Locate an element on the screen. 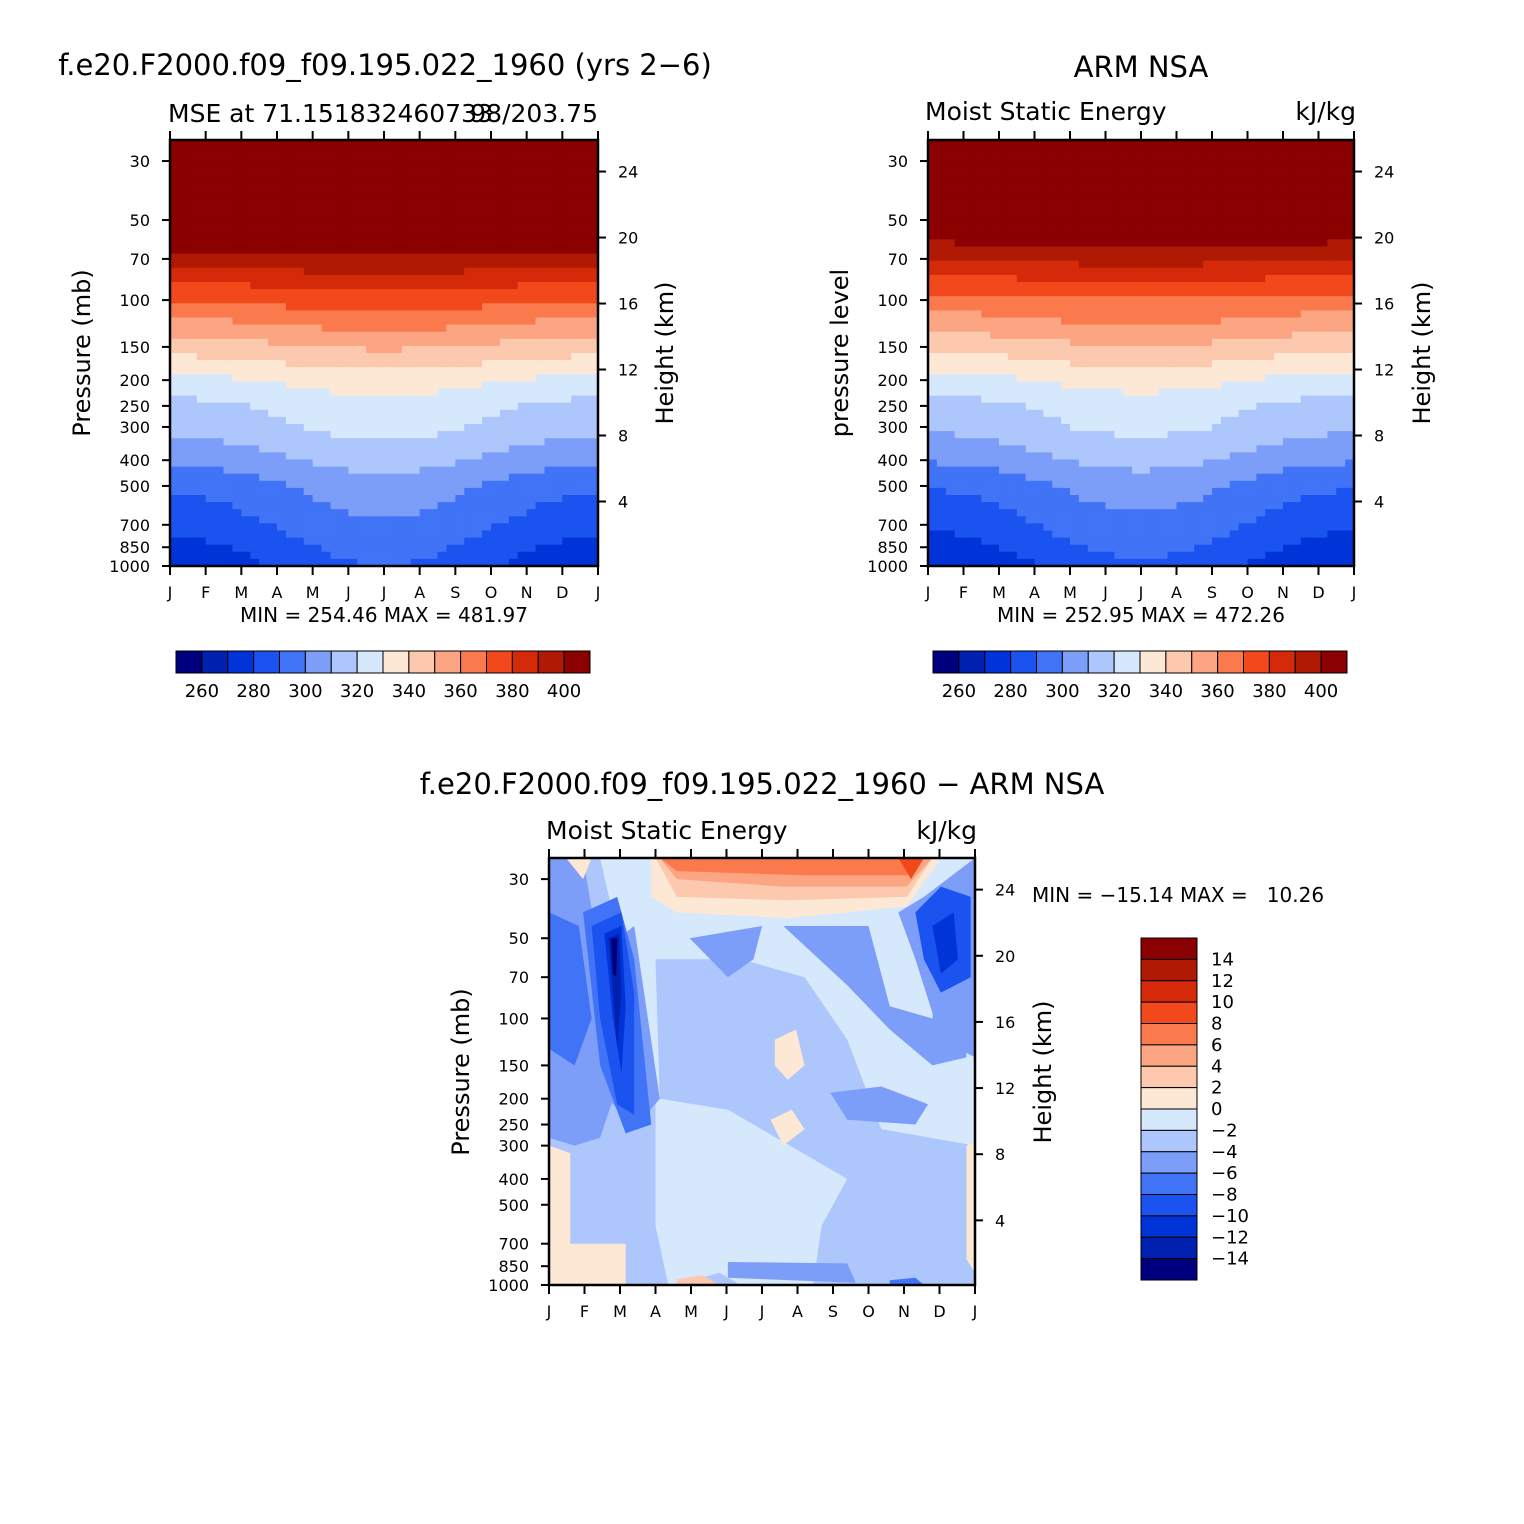  colorbar-label: 340 is located at coordinates (409, 691).